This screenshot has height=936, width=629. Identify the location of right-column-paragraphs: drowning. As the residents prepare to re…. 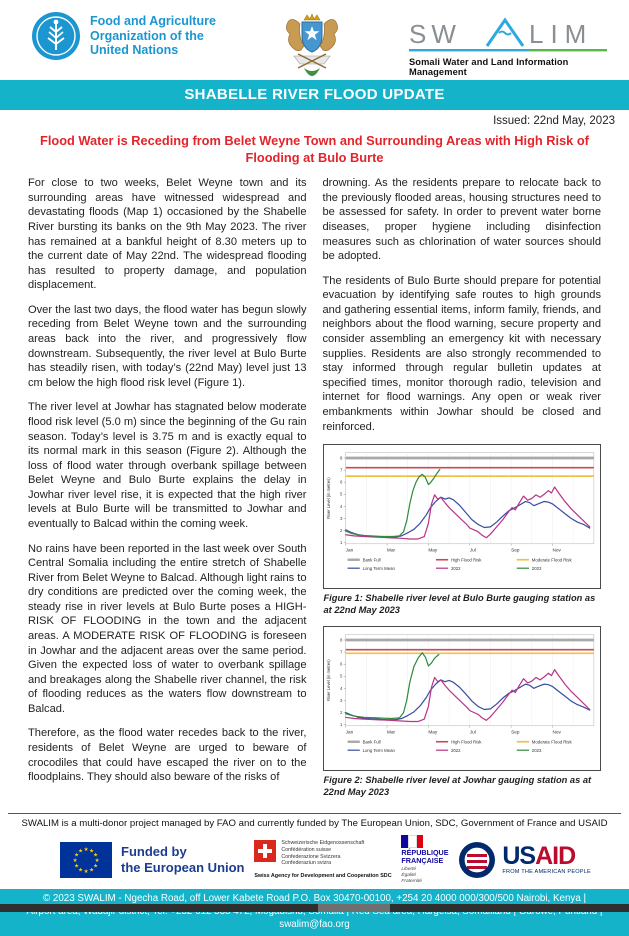
(462, 305).